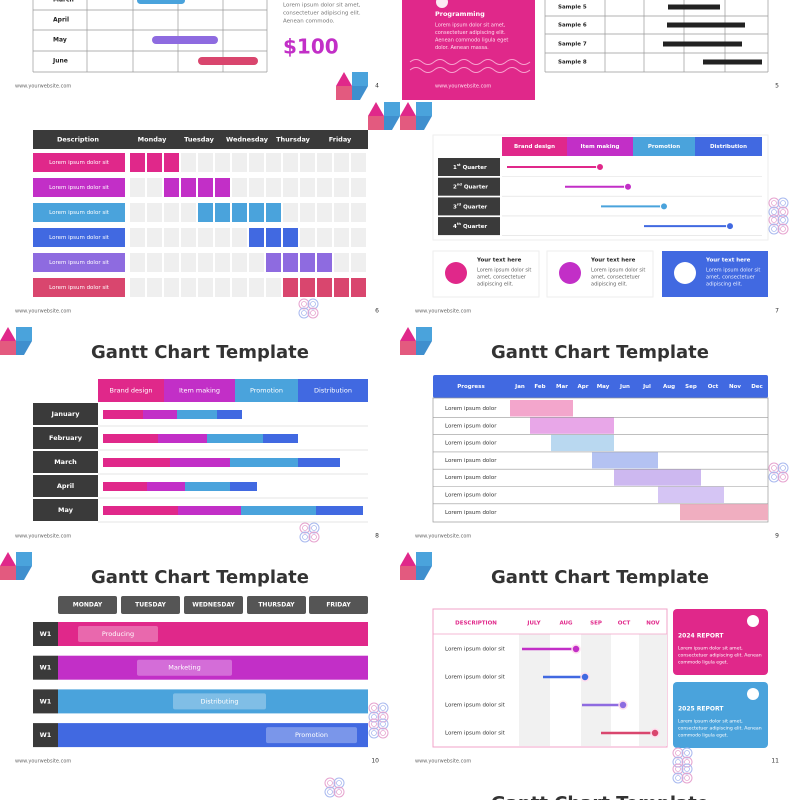  Describe the element at coordinates (624, 624) in the screenshot. I see `column-header: OCT` at that location.